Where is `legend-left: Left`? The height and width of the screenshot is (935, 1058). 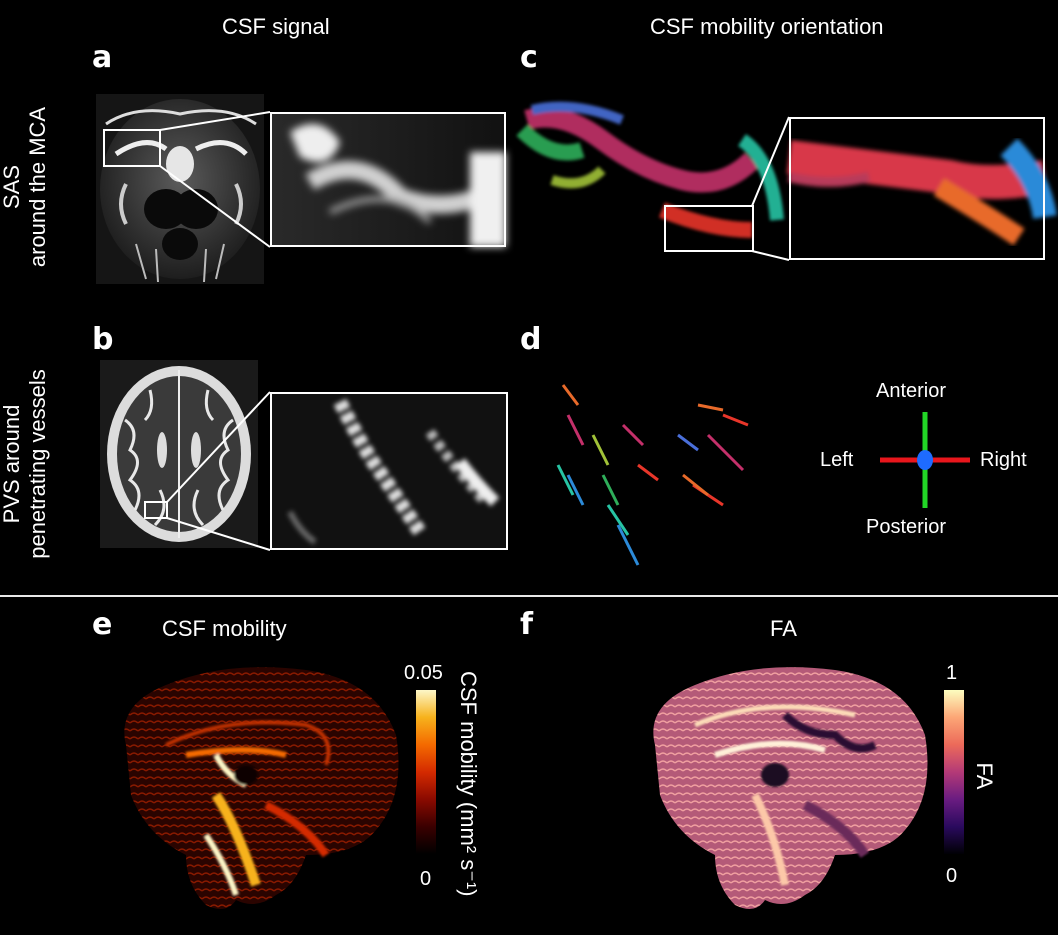 legend-left: Left is located at coordinates (837, 460).